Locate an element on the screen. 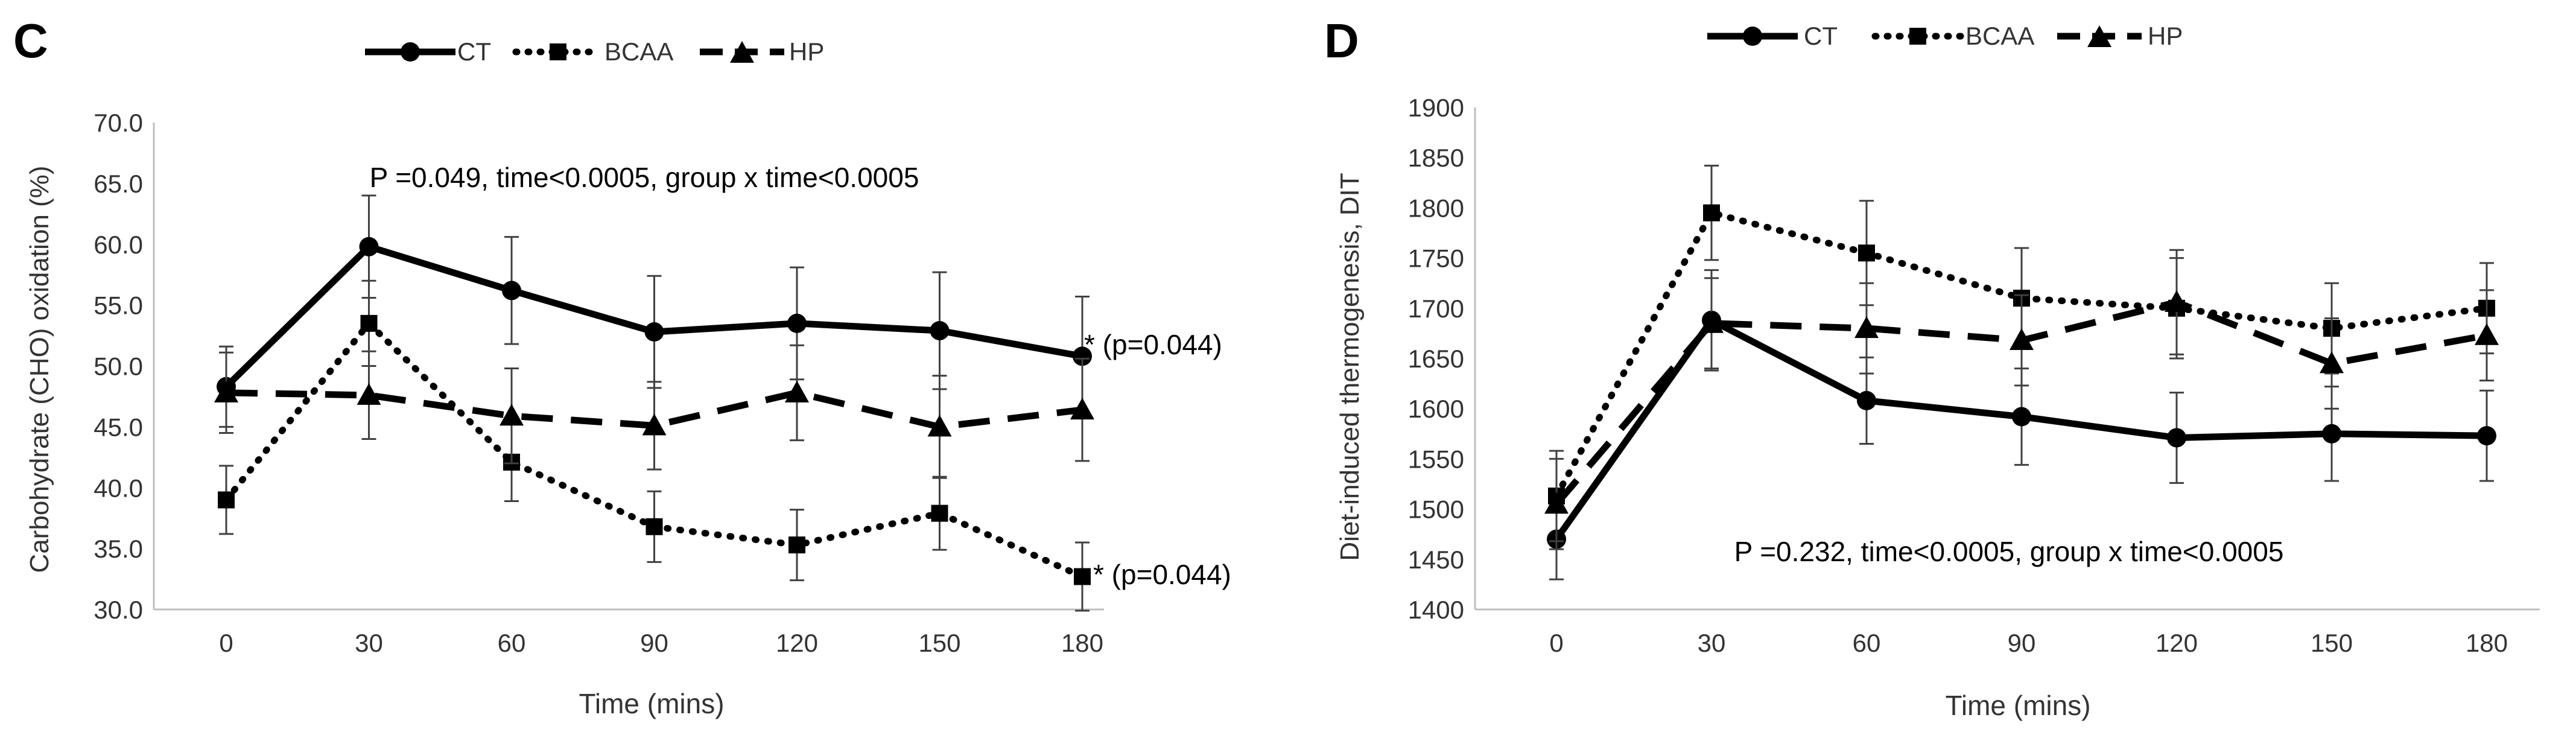 This screenshot has height=738, width=2576. panel-c-bcaa-significance: * (p=0.044) is located at coordinates (1162, 574).